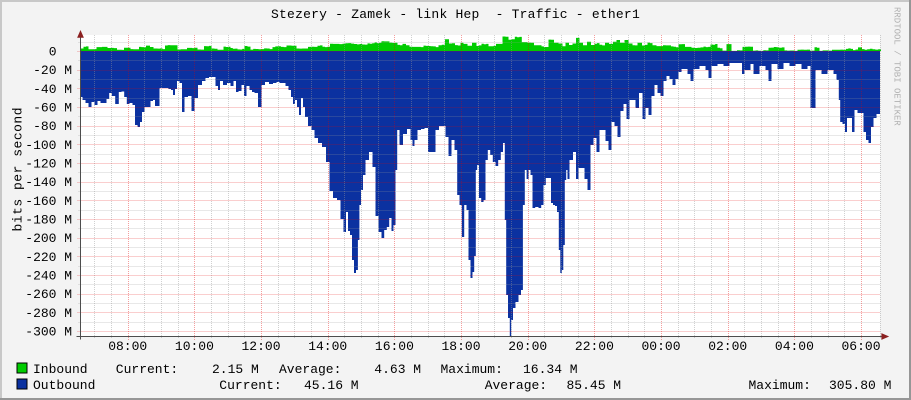  Describe the element at coordinates (44, 70) in the screenshot. I see `svg-text: -20` at that location.